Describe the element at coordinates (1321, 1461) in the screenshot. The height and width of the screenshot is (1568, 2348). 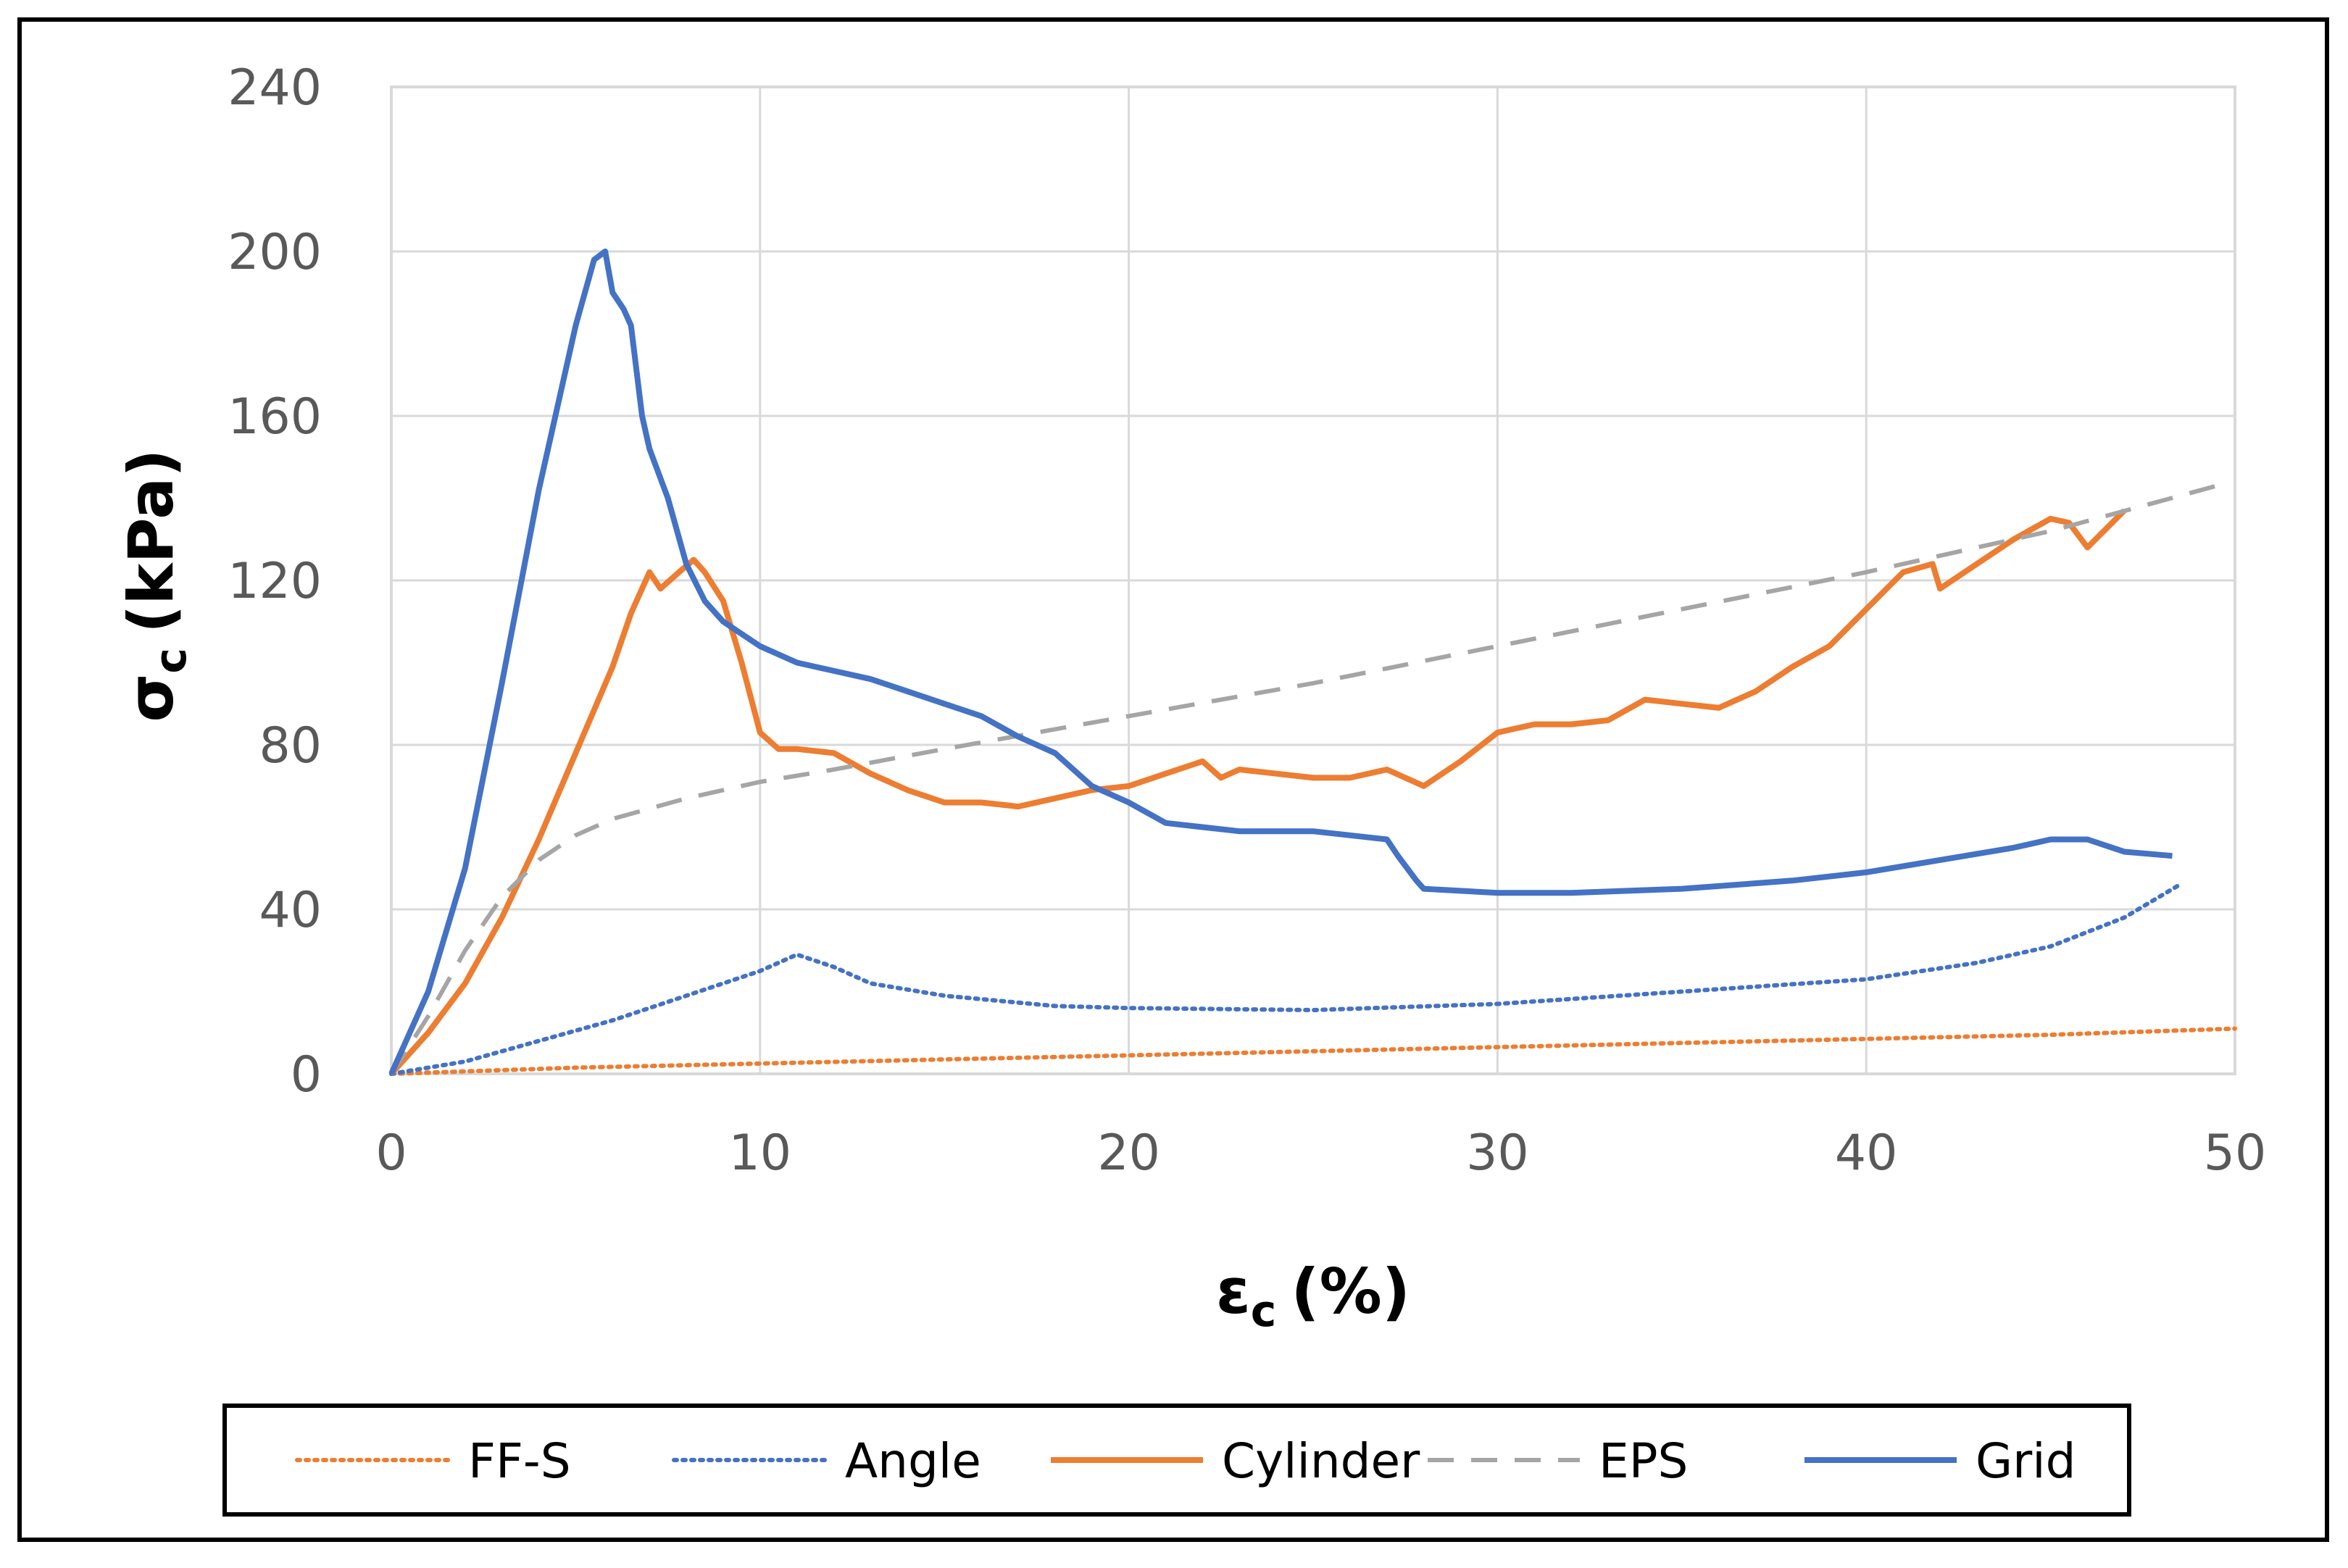
I see `legend-label: Cylinder` at that location.